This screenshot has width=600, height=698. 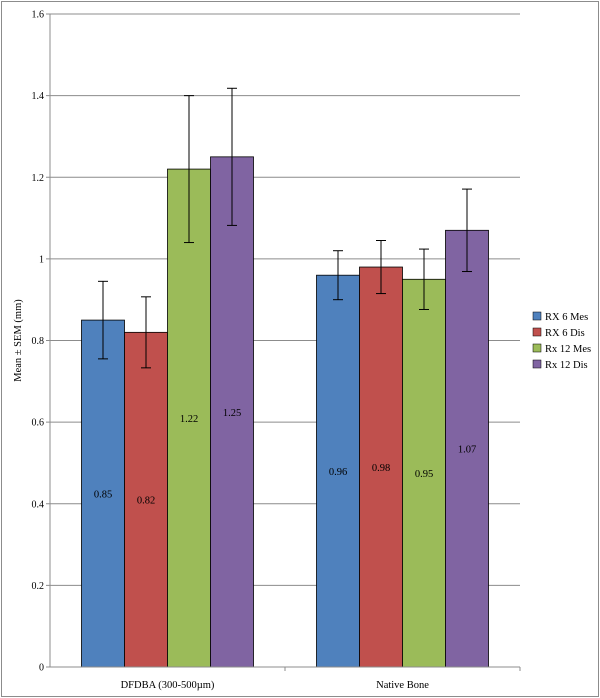 I want to click on data-label: 0.95, so click(x=424, y=474).